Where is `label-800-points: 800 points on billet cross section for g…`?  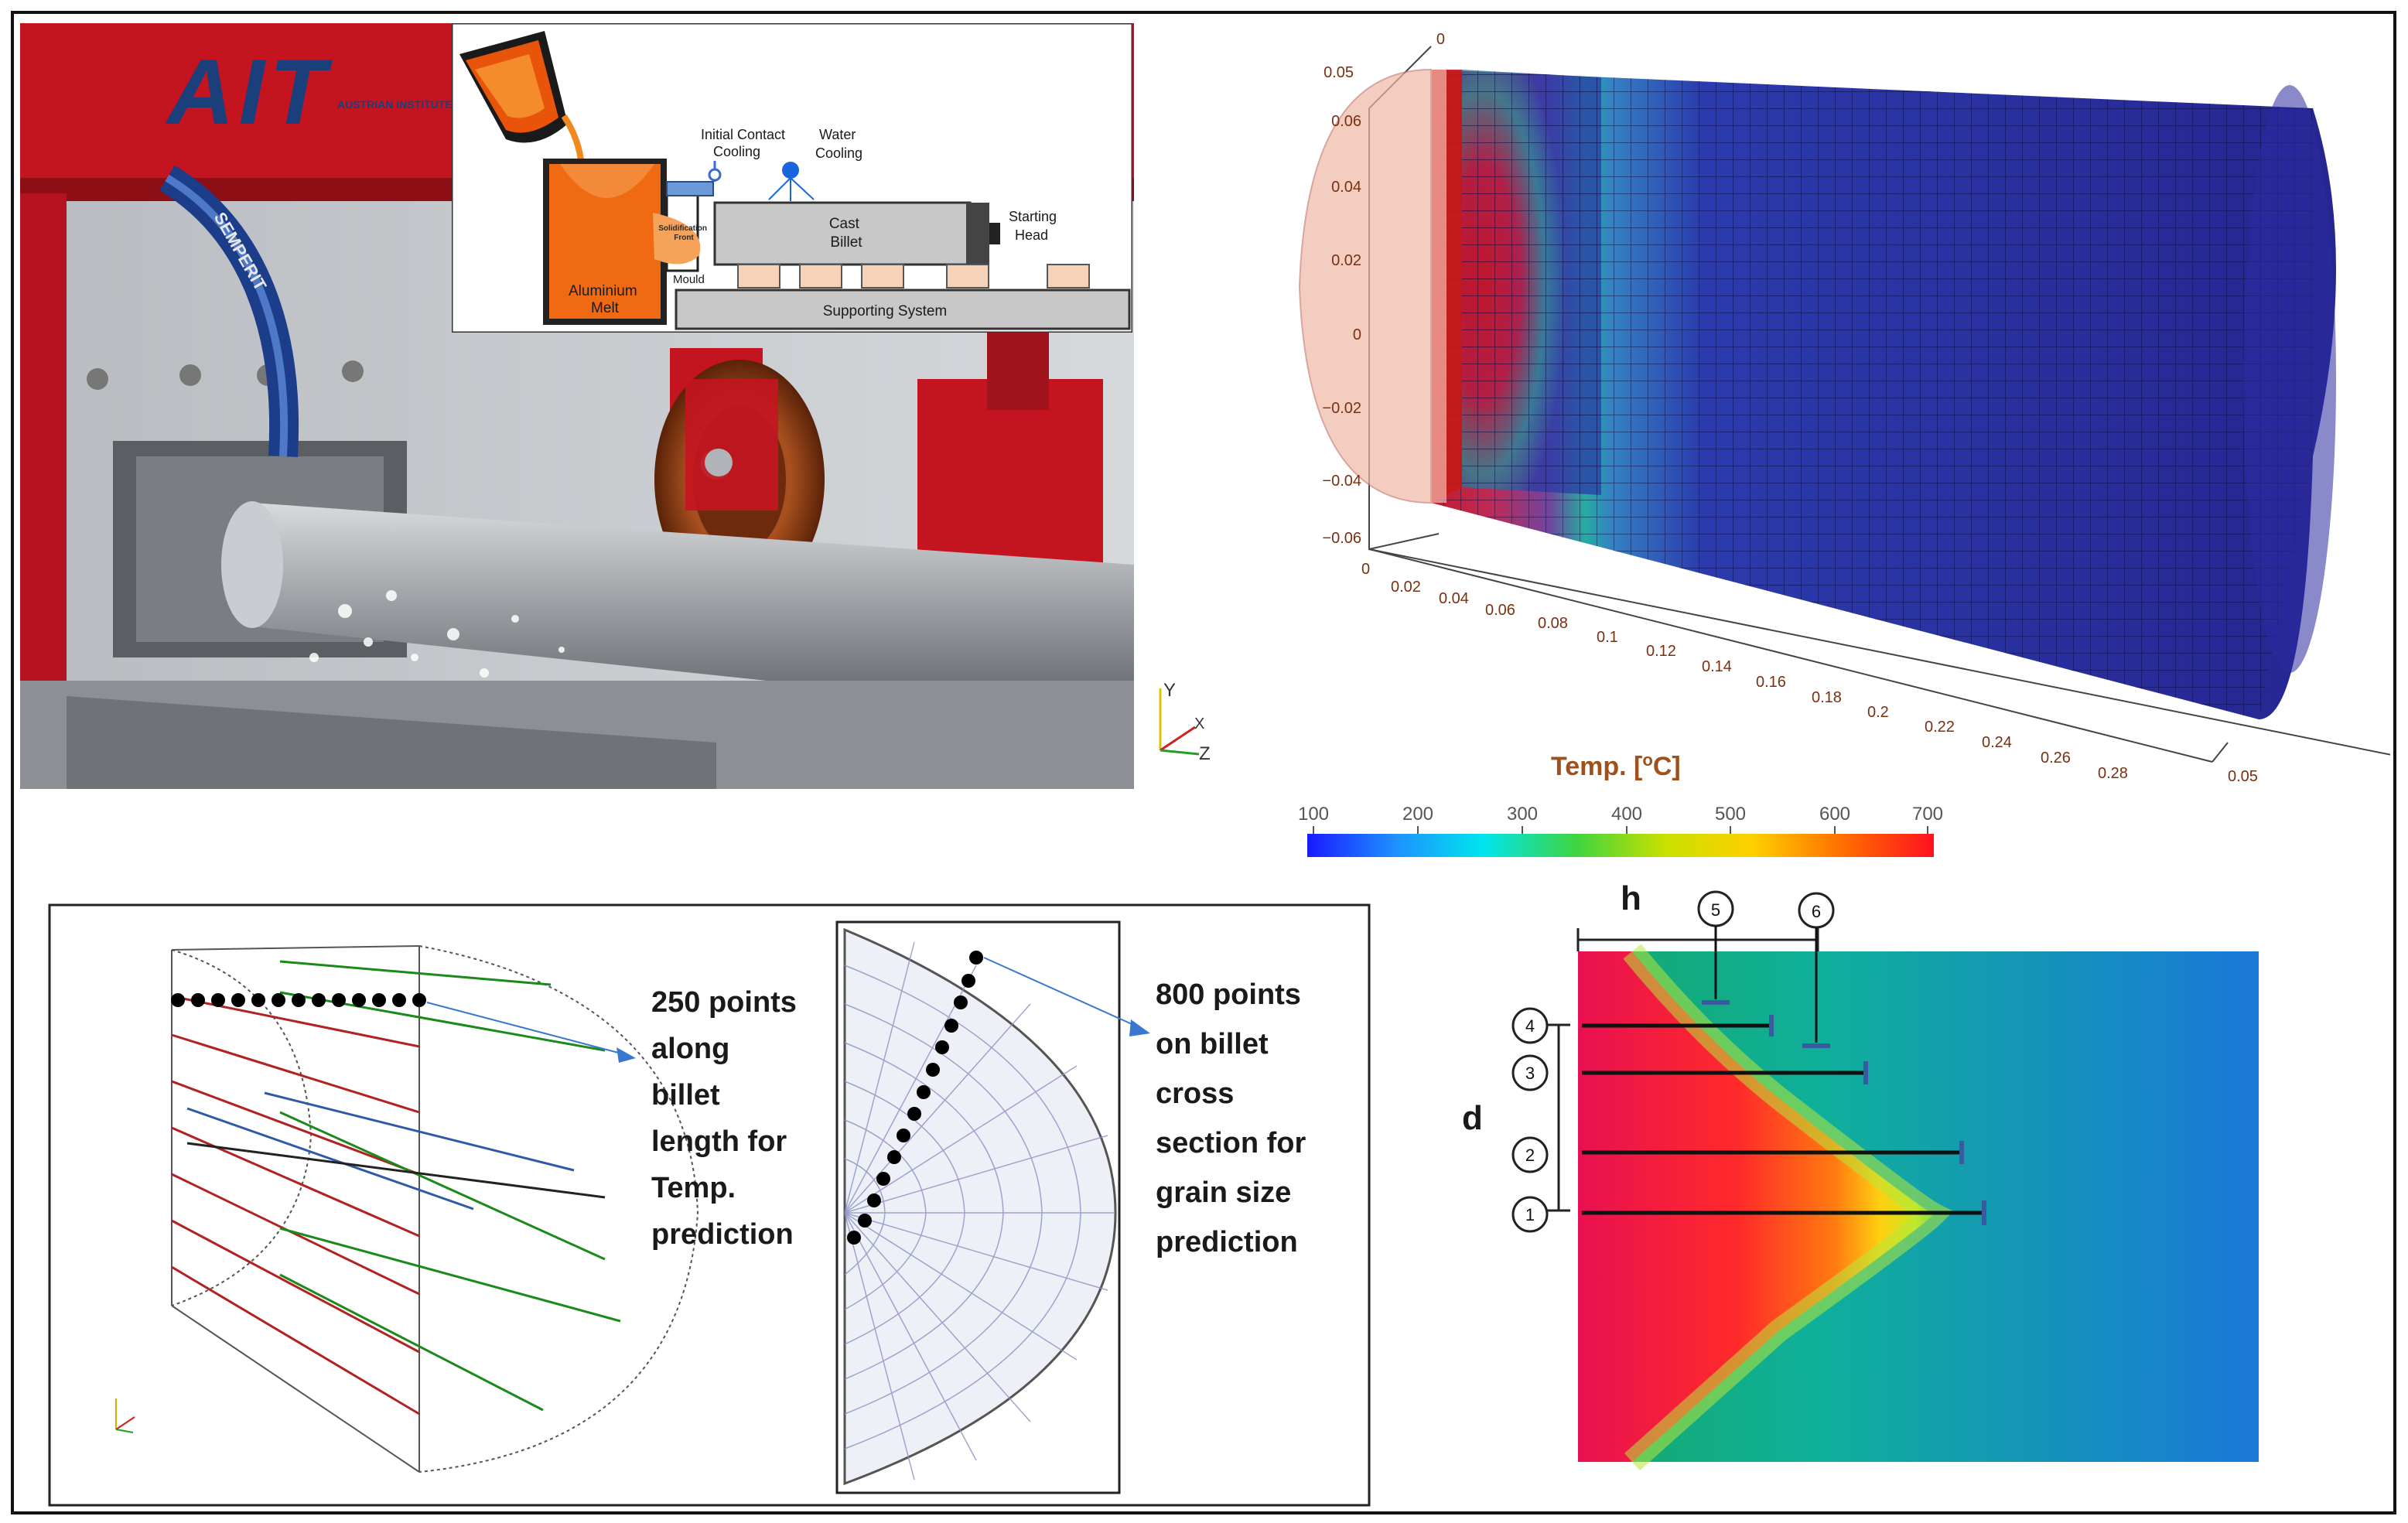 label-800-points: 800 points on billet cross section for g… is located at coordinates (1235, 1118).